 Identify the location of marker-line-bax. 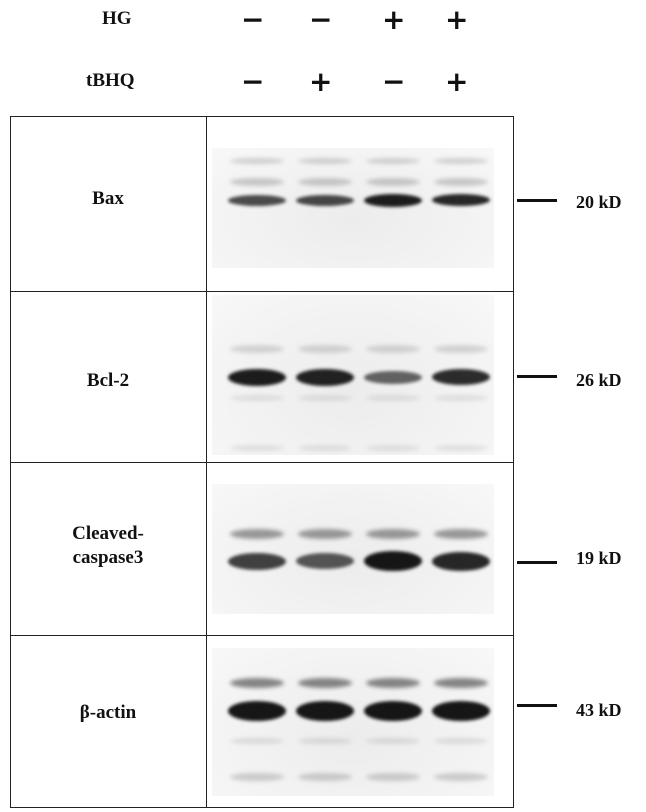
(537, 200).